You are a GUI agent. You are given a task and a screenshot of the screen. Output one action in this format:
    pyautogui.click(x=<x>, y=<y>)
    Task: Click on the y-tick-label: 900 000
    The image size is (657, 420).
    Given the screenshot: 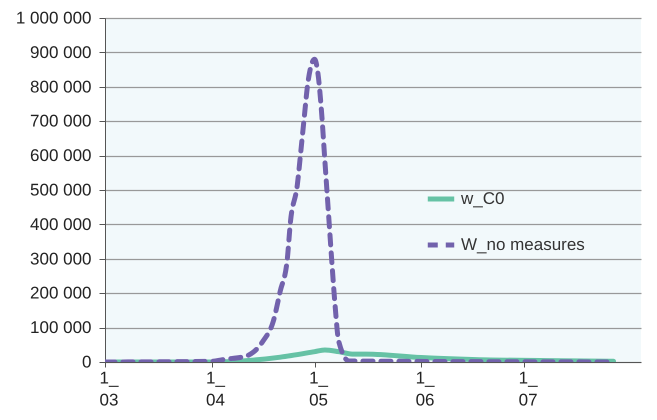 What is the action you would take?
    pyautogui.click(x=61, y=52)
    